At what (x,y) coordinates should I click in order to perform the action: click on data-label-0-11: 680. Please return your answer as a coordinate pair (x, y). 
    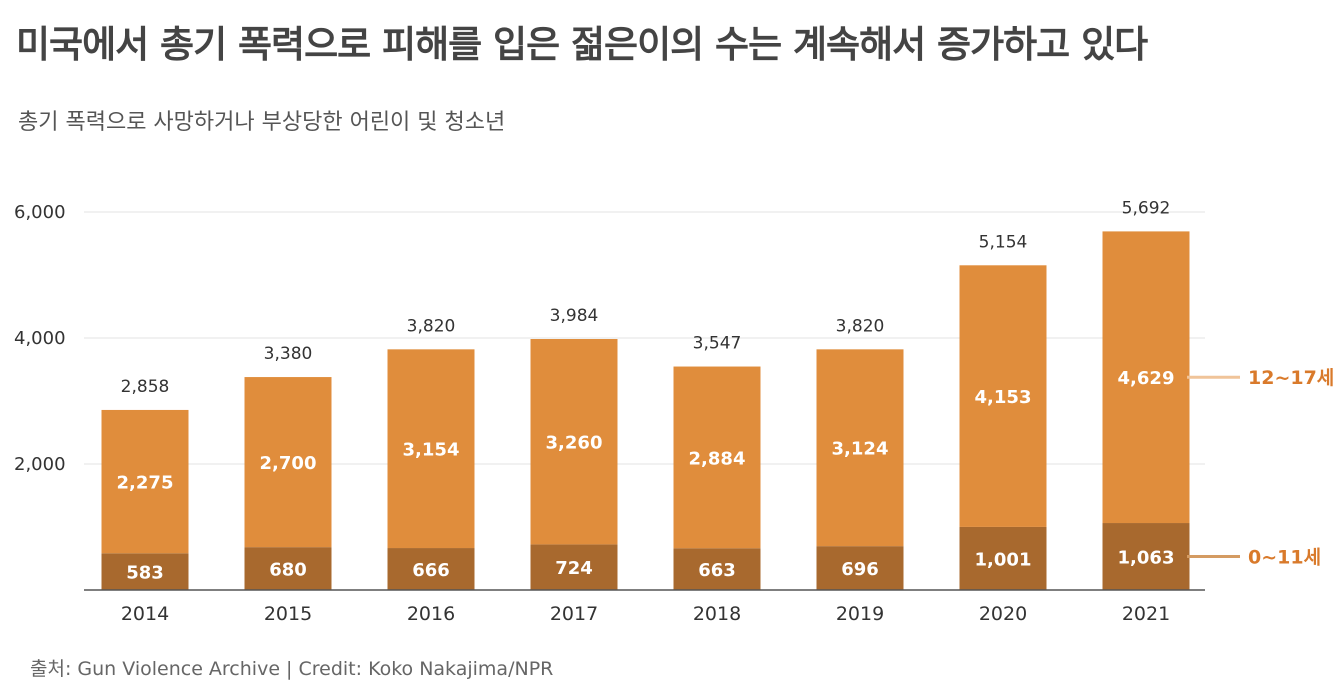
    Looking at the image, I should click on (288, 570).